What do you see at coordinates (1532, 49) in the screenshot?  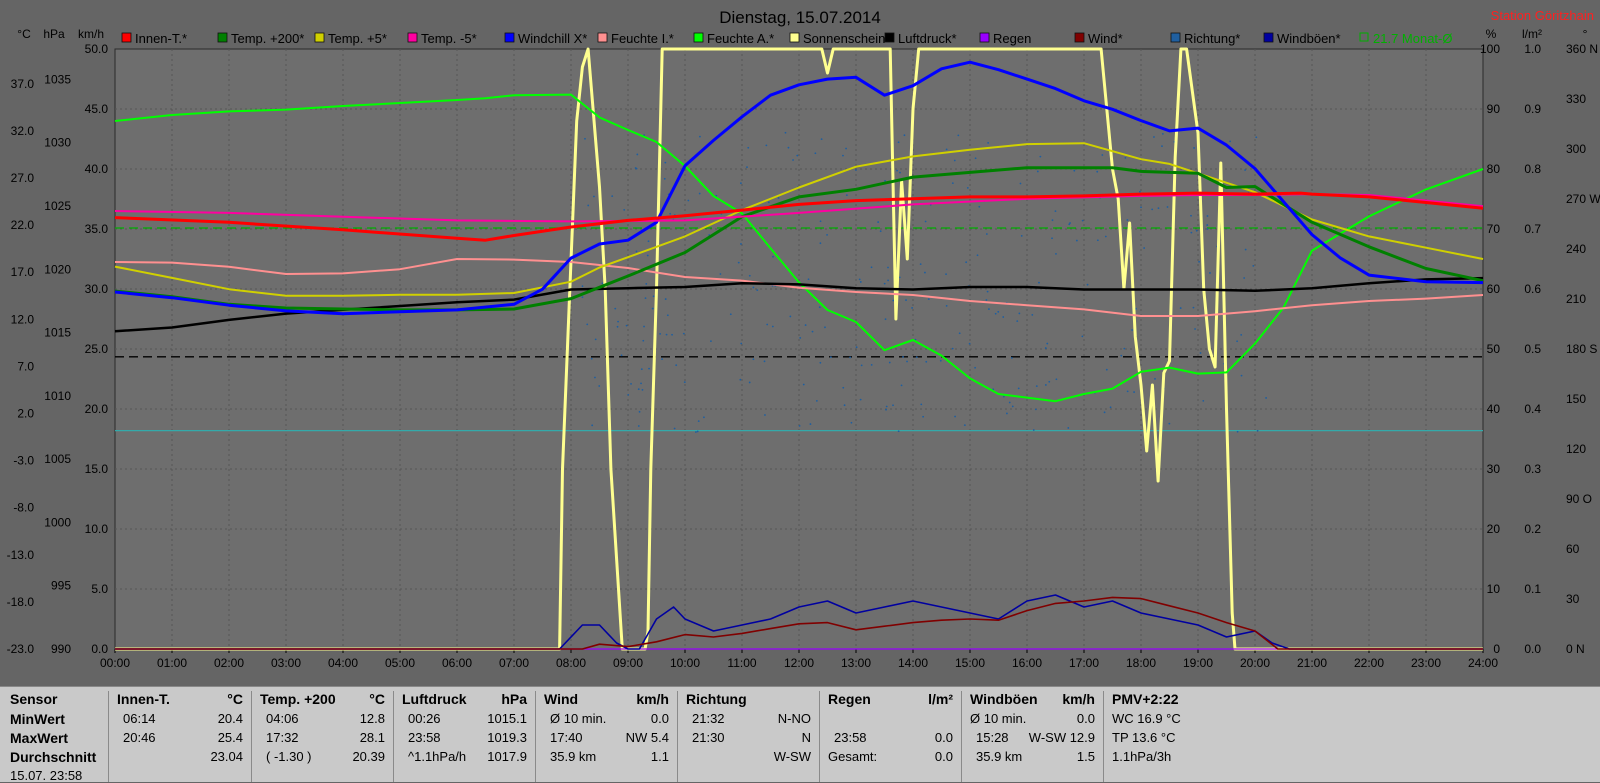 I see `y-tick-label: 1.0` at bounding box center [1532, 49].